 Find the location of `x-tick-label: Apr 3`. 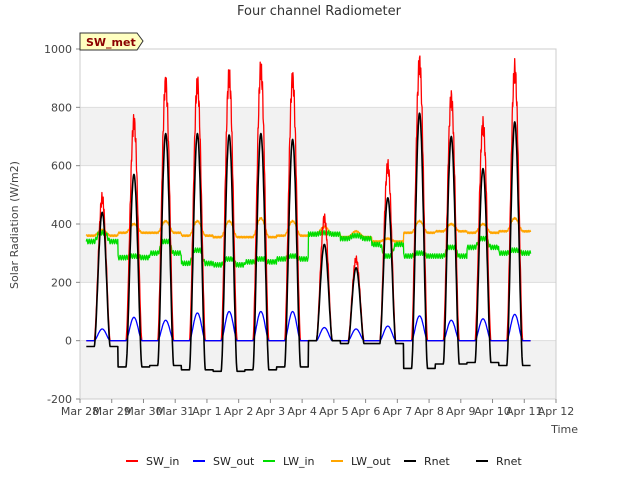

x-tick-label: Apr 3 is located at coordinates (271, 411).